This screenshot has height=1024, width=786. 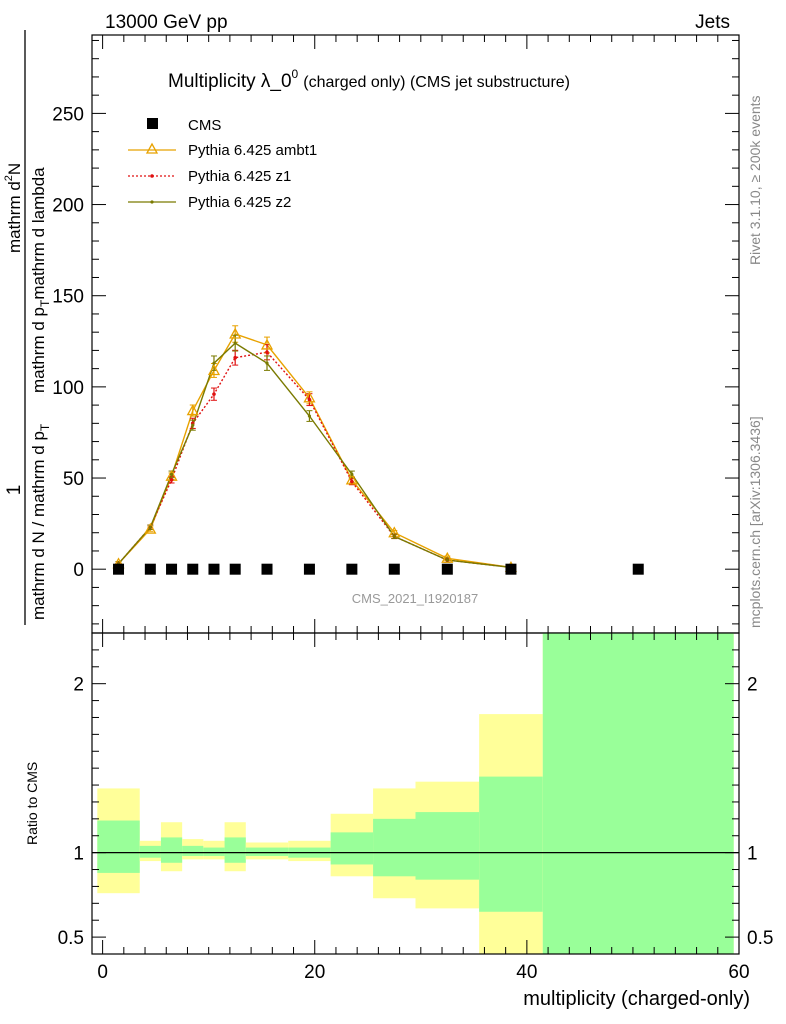 I want to click on legend-marker-z2, so click(x=152, y=202).